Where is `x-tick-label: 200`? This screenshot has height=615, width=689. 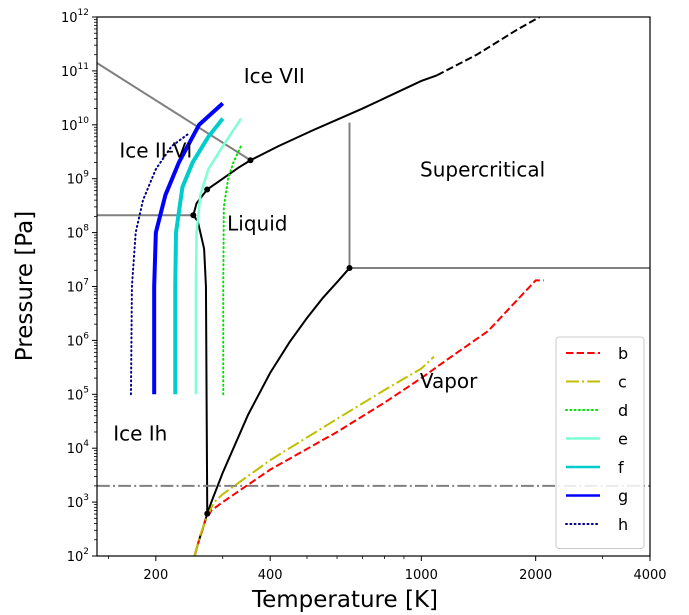 x-tick-label: 200 is located at coordinates (155, 575).